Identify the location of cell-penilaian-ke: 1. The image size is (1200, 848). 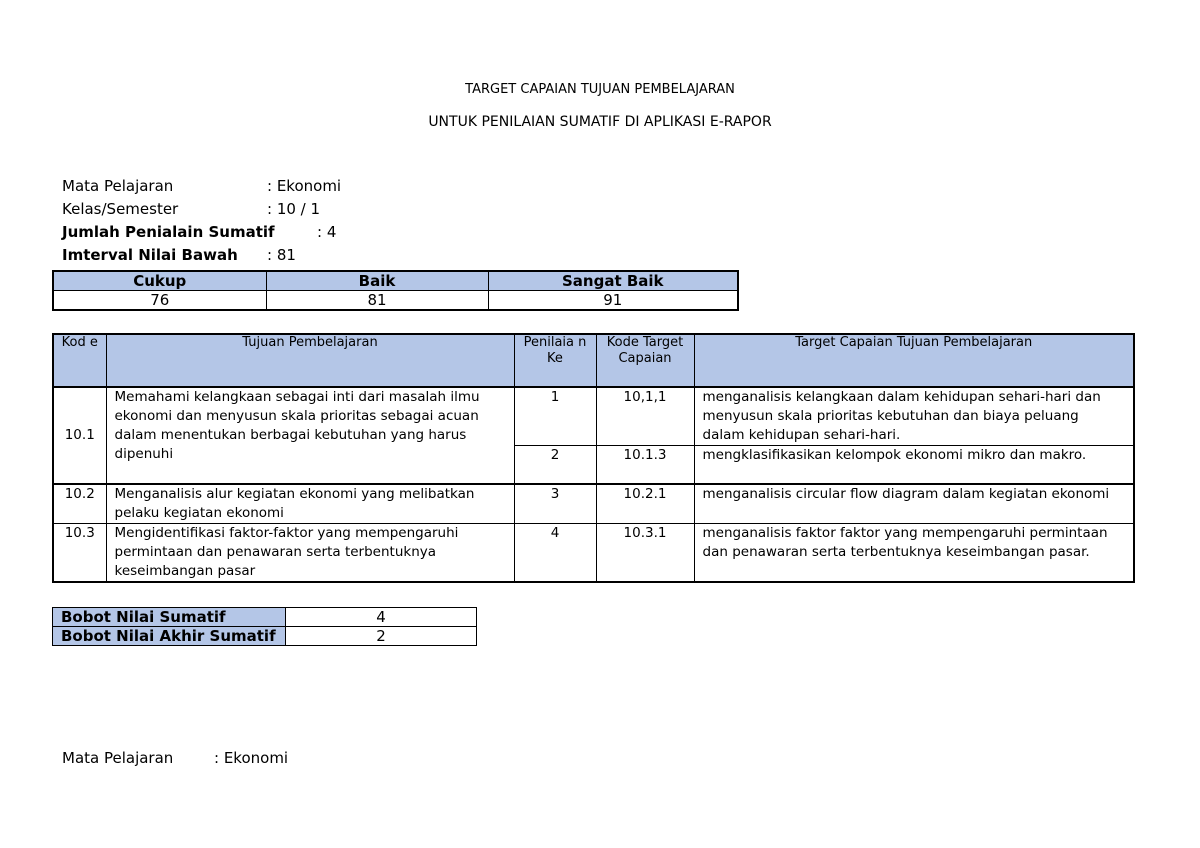
(555, 416).